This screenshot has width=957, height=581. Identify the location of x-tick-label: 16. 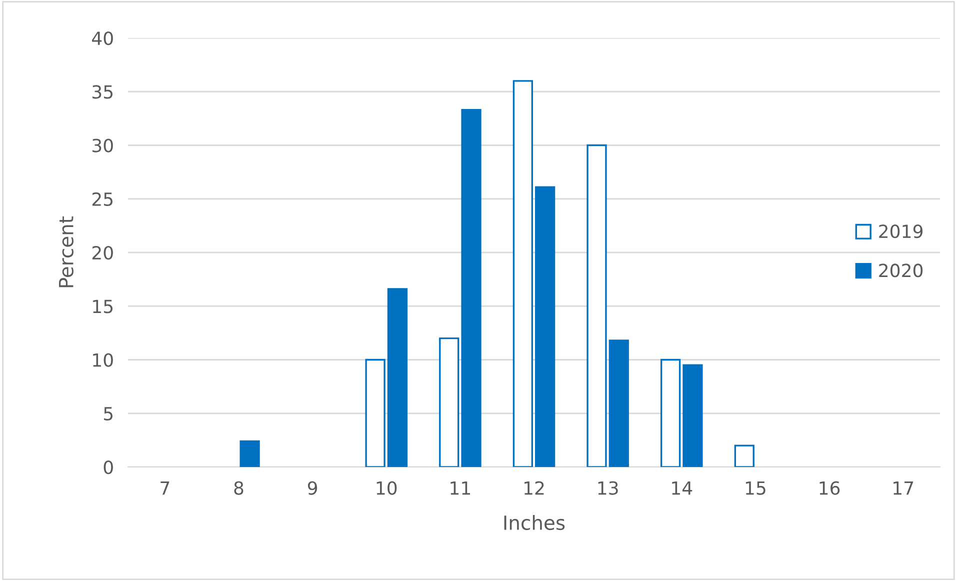
(830, 488).